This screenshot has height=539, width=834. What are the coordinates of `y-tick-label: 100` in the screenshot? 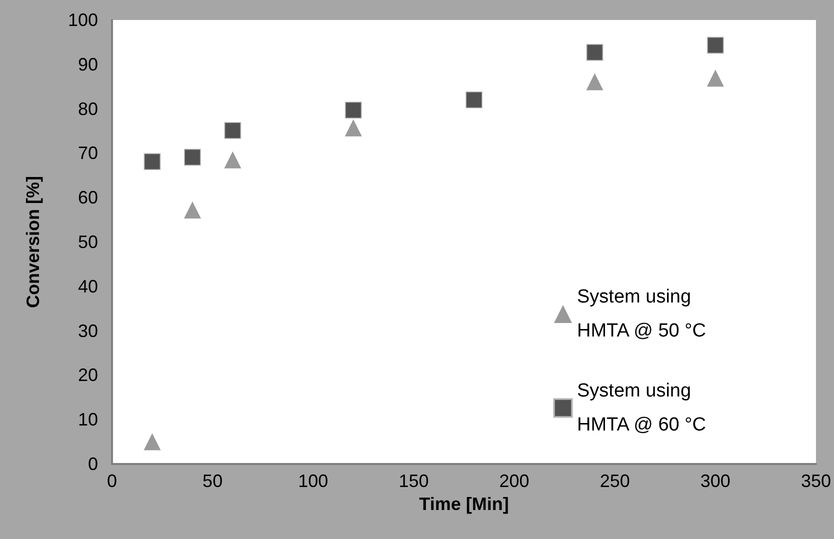 It's located at (83, 20).